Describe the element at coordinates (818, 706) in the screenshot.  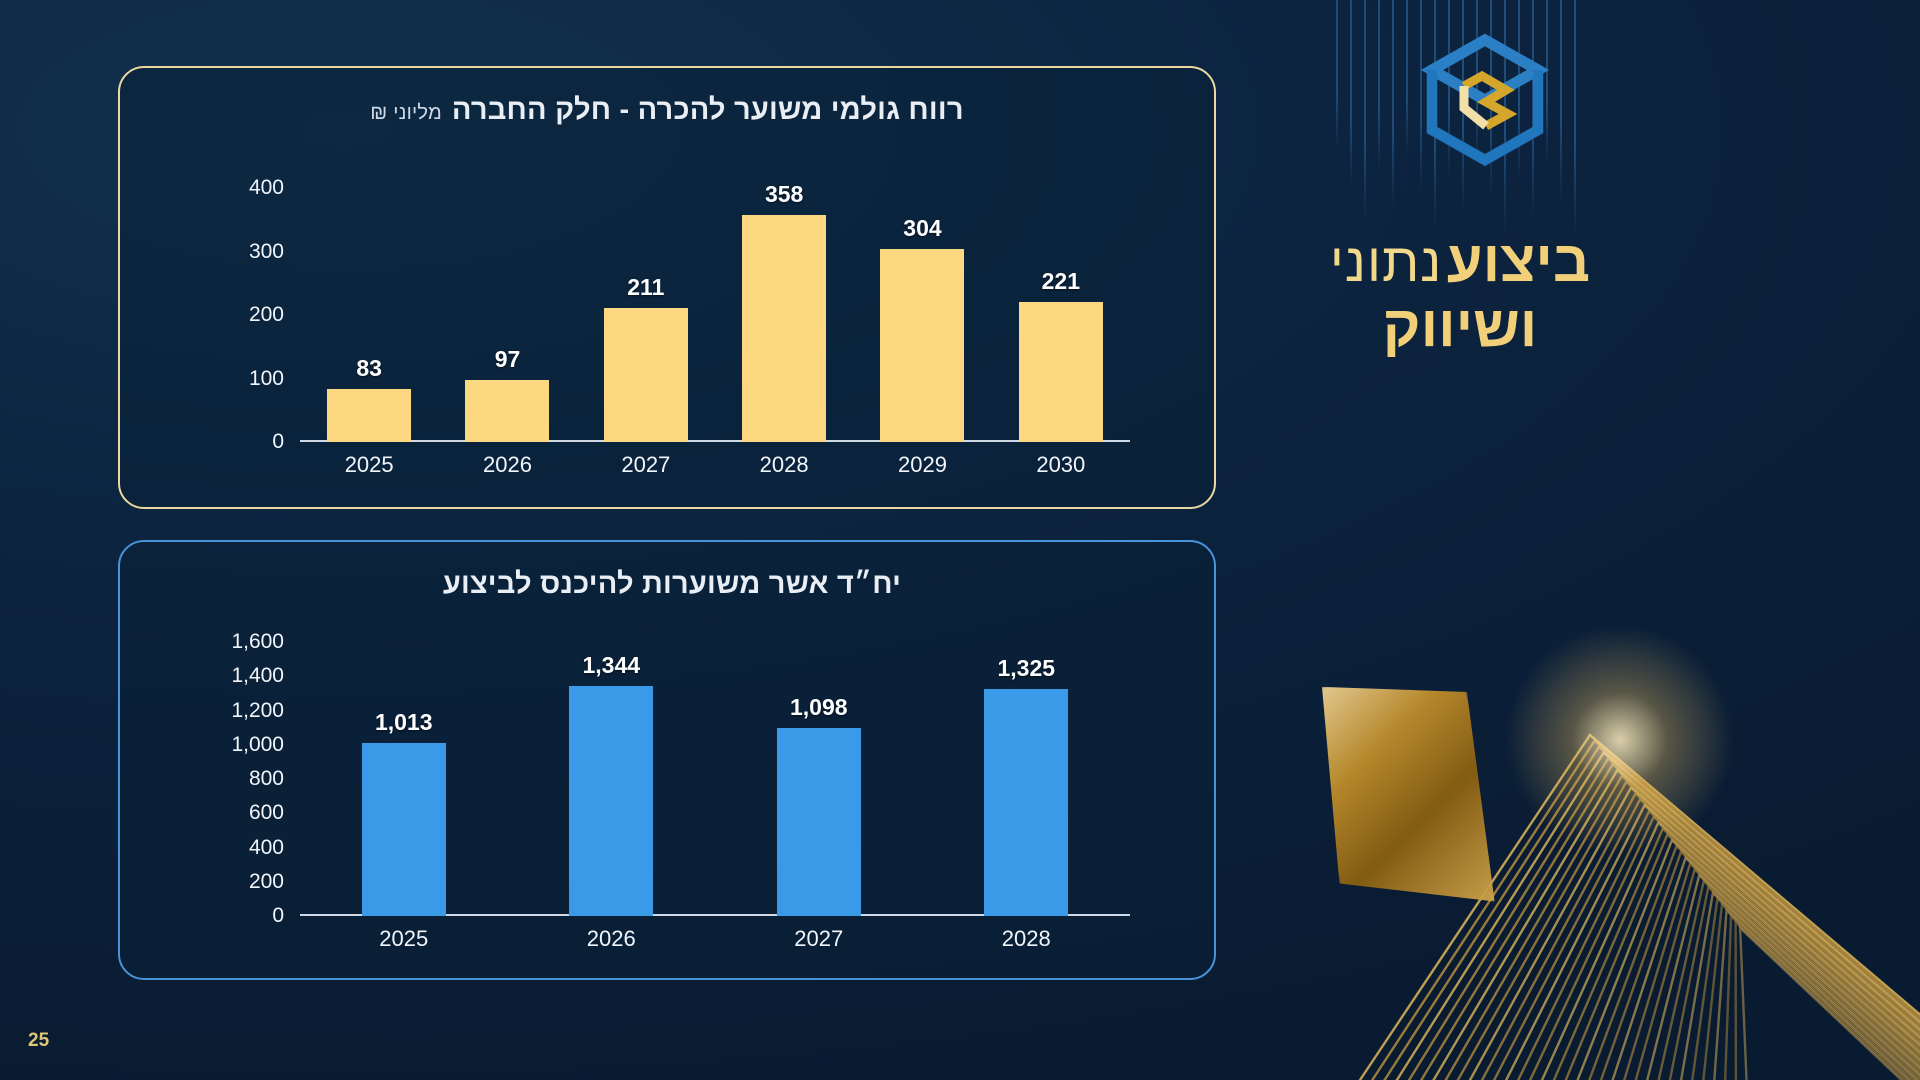
I see `bar-value-label: 1,098` at that location.